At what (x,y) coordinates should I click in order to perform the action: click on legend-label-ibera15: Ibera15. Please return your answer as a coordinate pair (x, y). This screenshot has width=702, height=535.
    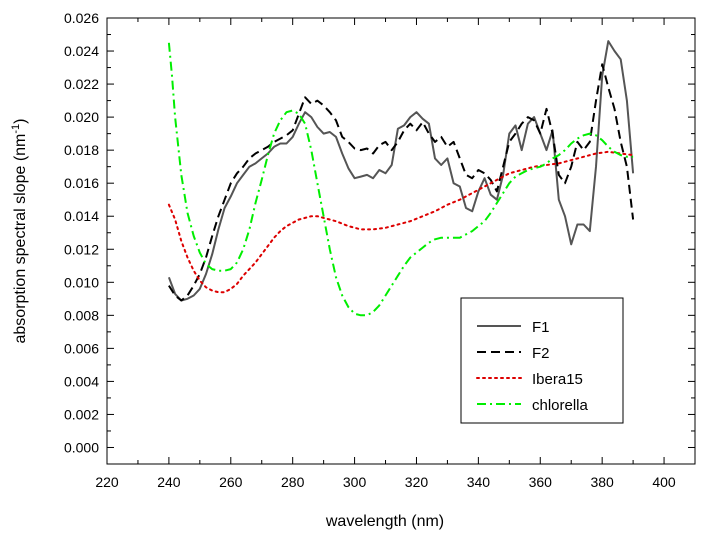
    Looking at the image, I should click on (557, 379).